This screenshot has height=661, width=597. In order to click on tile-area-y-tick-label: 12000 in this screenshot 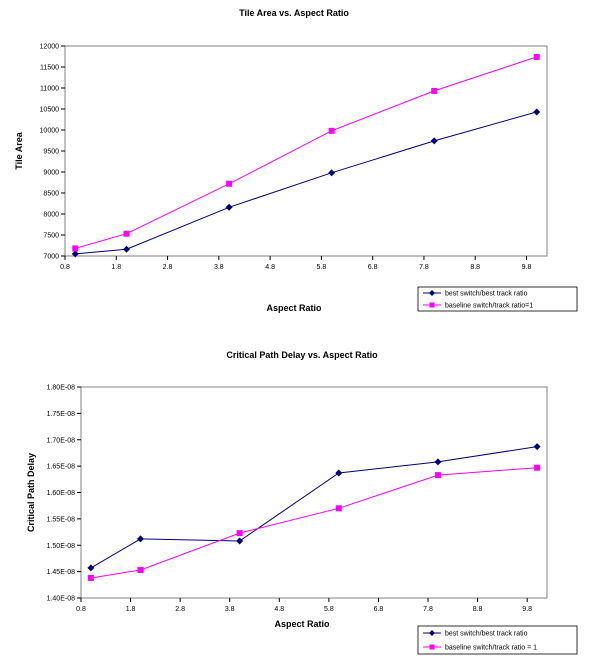, I will do `click(50, 47)`.